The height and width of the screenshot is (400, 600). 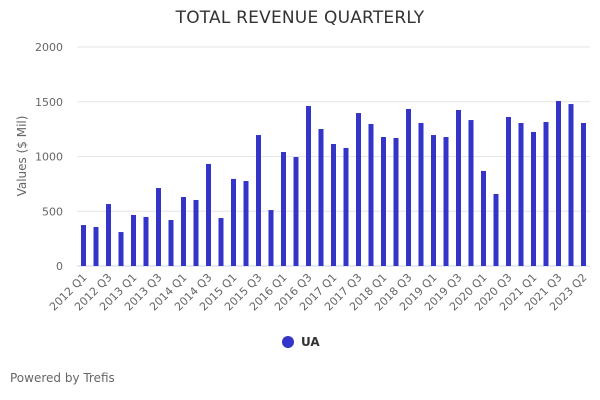 What do you see at coordinates (310, 342) in the screenshot?
I see `legend-label: UA` at bounding box center [310, 342].